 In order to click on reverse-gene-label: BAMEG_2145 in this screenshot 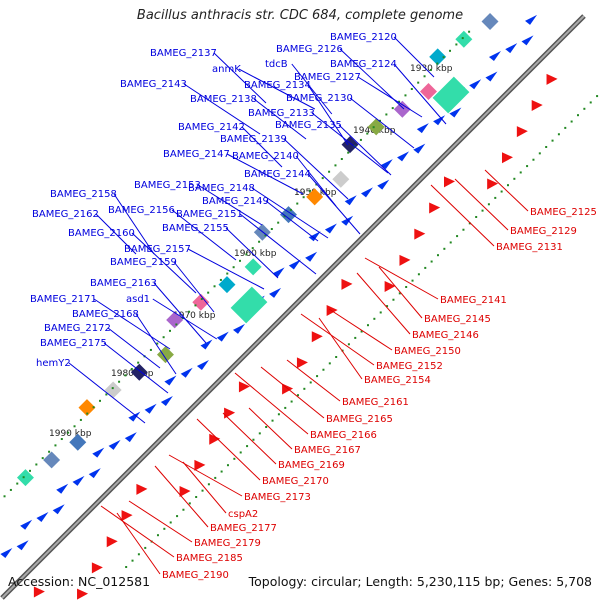, I will do `click(457, 319)`.